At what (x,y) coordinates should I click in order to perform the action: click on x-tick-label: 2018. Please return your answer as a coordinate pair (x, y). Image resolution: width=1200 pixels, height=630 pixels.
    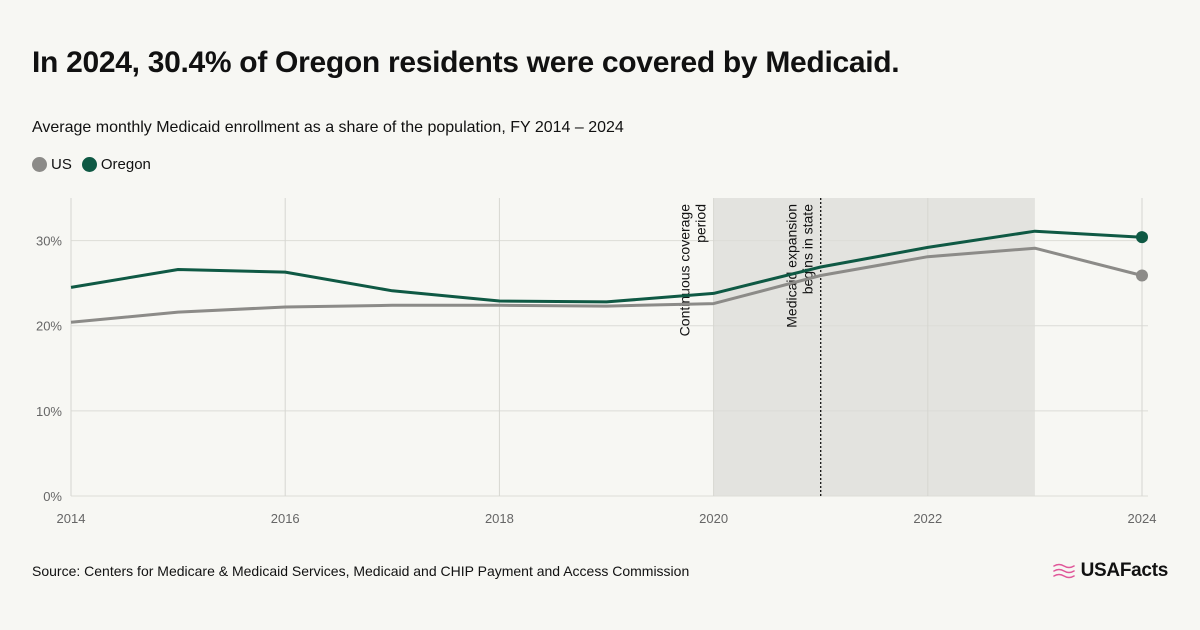
    Looking at the image, I should click on (499, 518).